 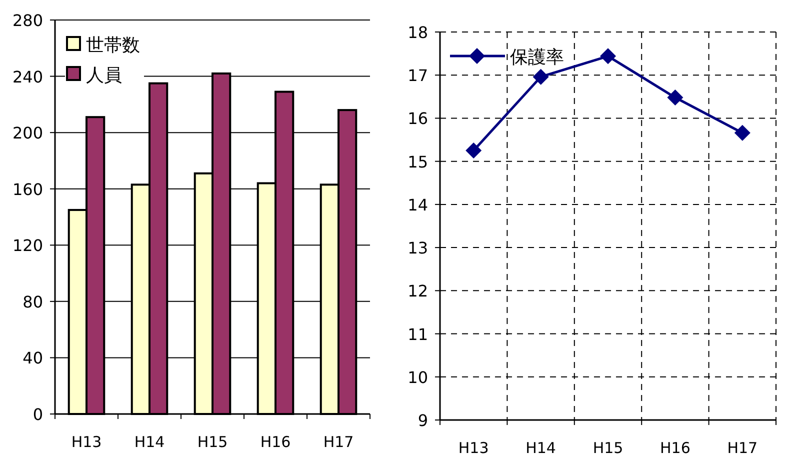 What do you see at coordinates (418, 118) in the screenshot?
I see `y-tick-label: 16` at bounding box center [418, 118].